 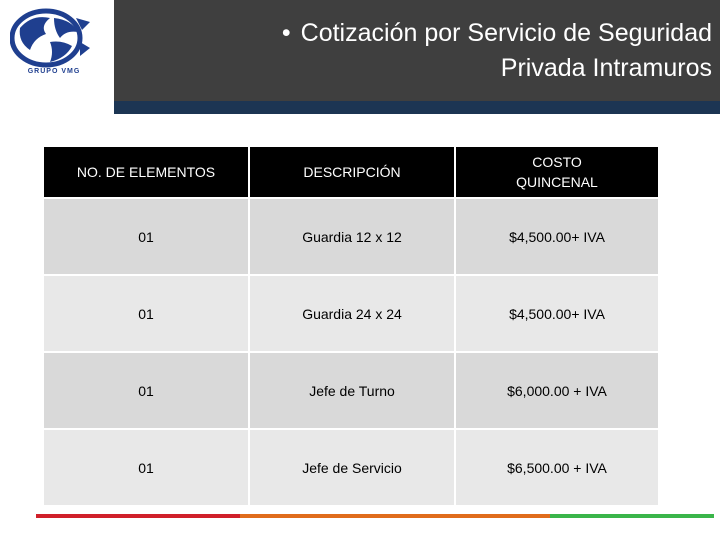 What do you see at coordinates (557, 182) in the screenshot?
I see `header-cost-line-2: QUINCENAL` at bounding box center [557, 182].